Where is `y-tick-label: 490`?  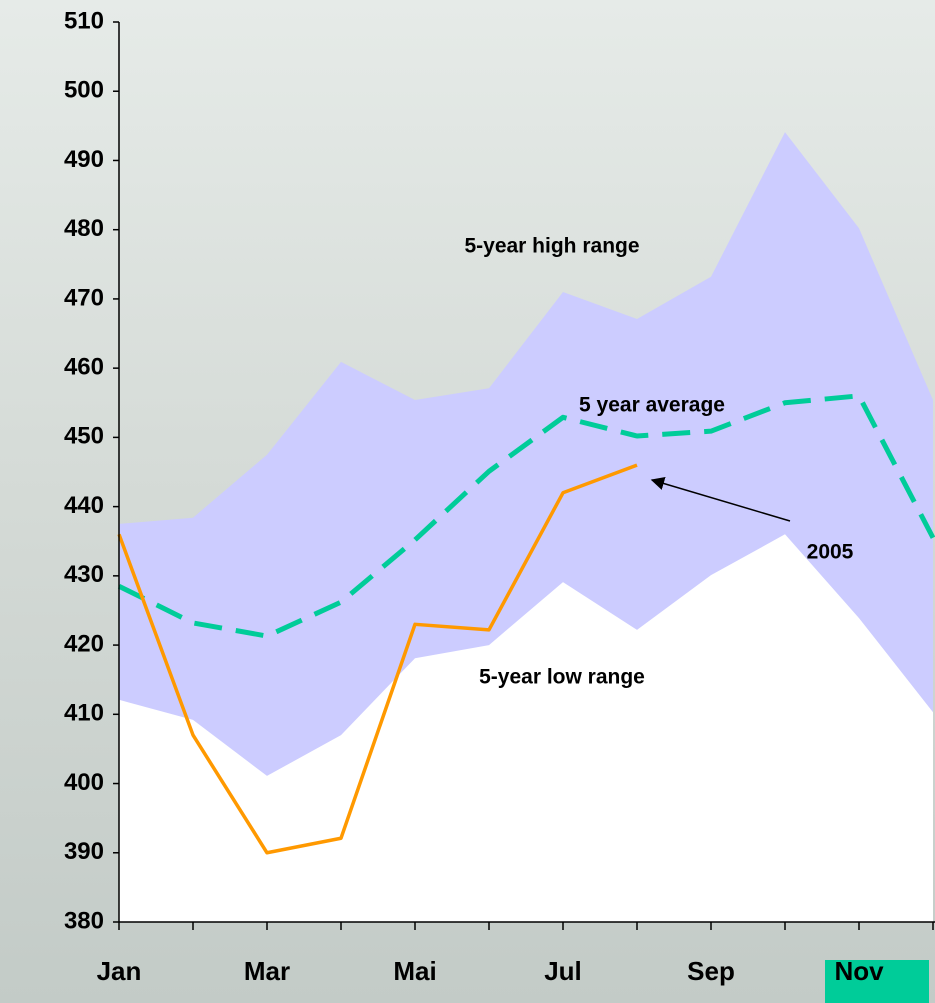
y-tick-label: 490 is located at coordinates (84, 159).